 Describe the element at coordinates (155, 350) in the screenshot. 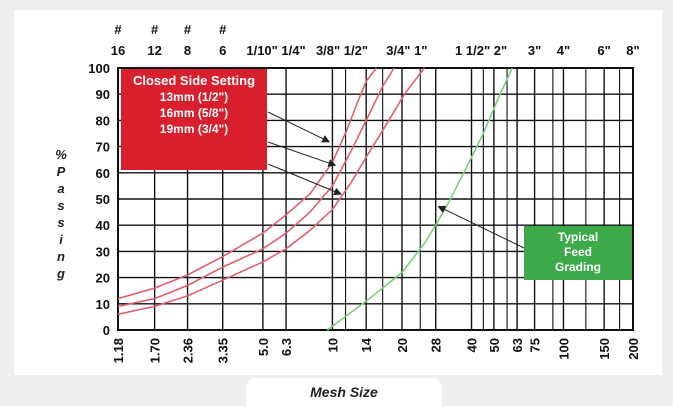

I see `x-bottom-tick-label: 1.70` at that location.